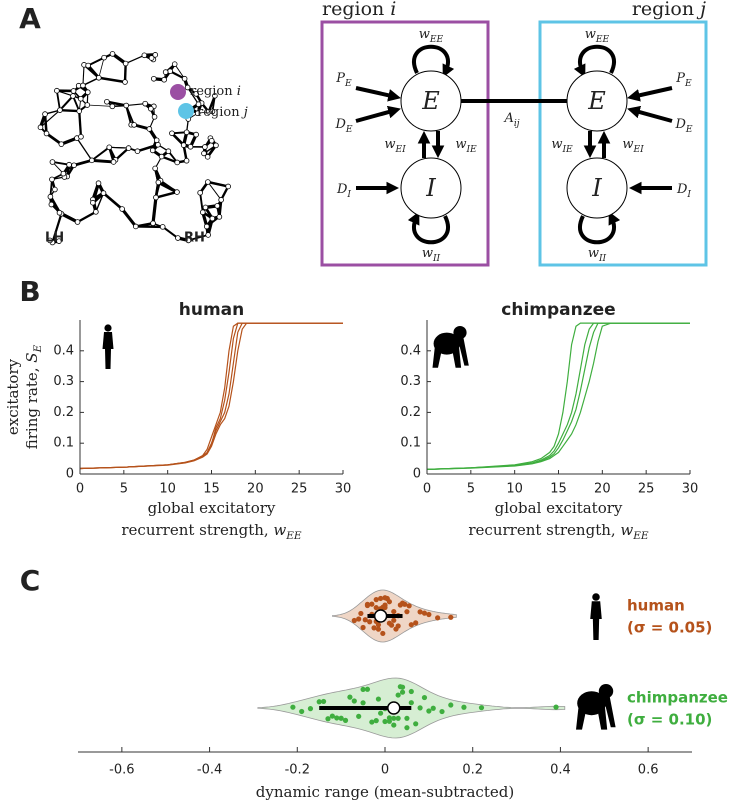 Image resolution: width=735 pixels, height=803 pixels. I want to click on x-tick-label: 0.4, so click(560, 770).